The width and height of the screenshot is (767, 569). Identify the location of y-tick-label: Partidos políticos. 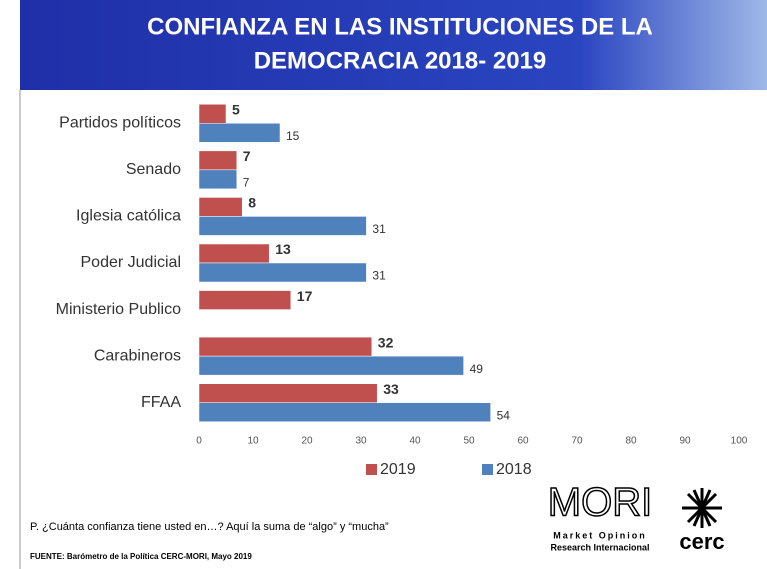
(120, 123).